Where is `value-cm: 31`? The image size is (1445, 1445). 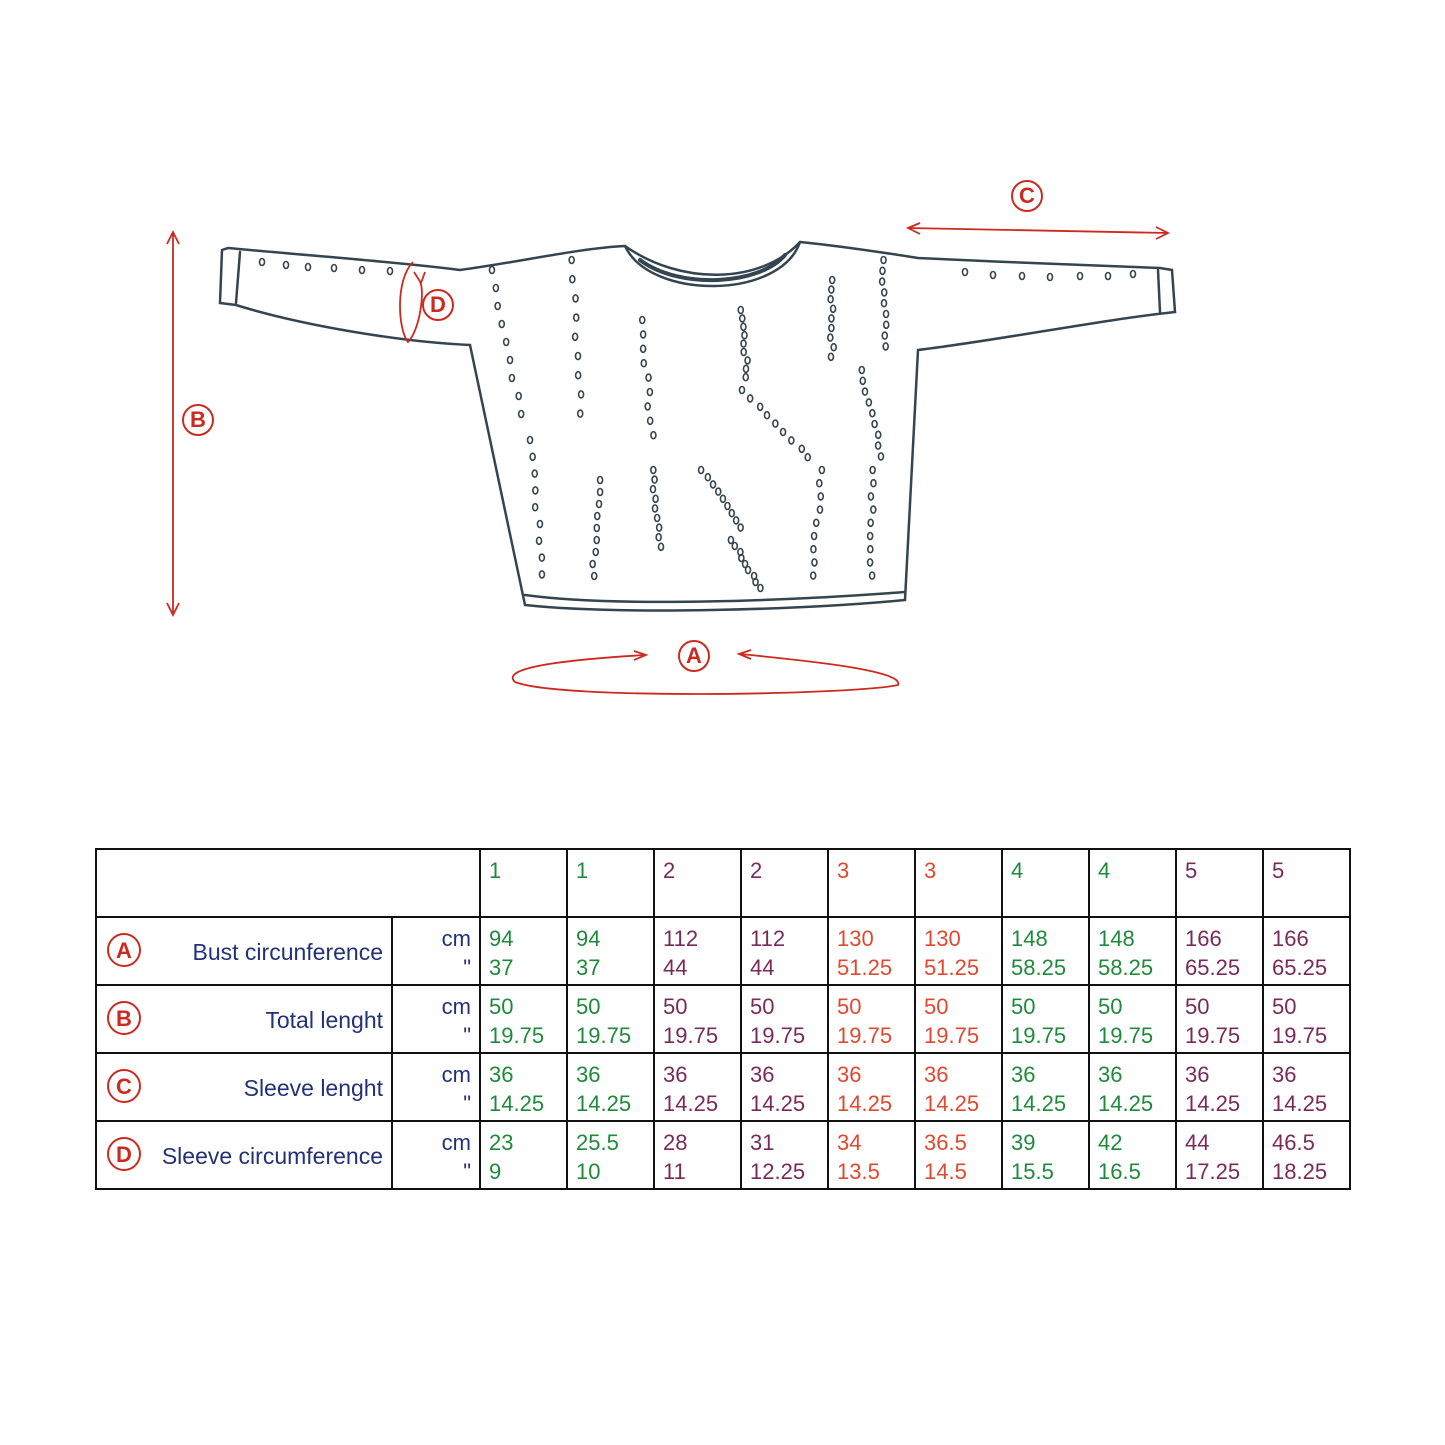
value-cm: 31 is located at coordinates (762, 1142).